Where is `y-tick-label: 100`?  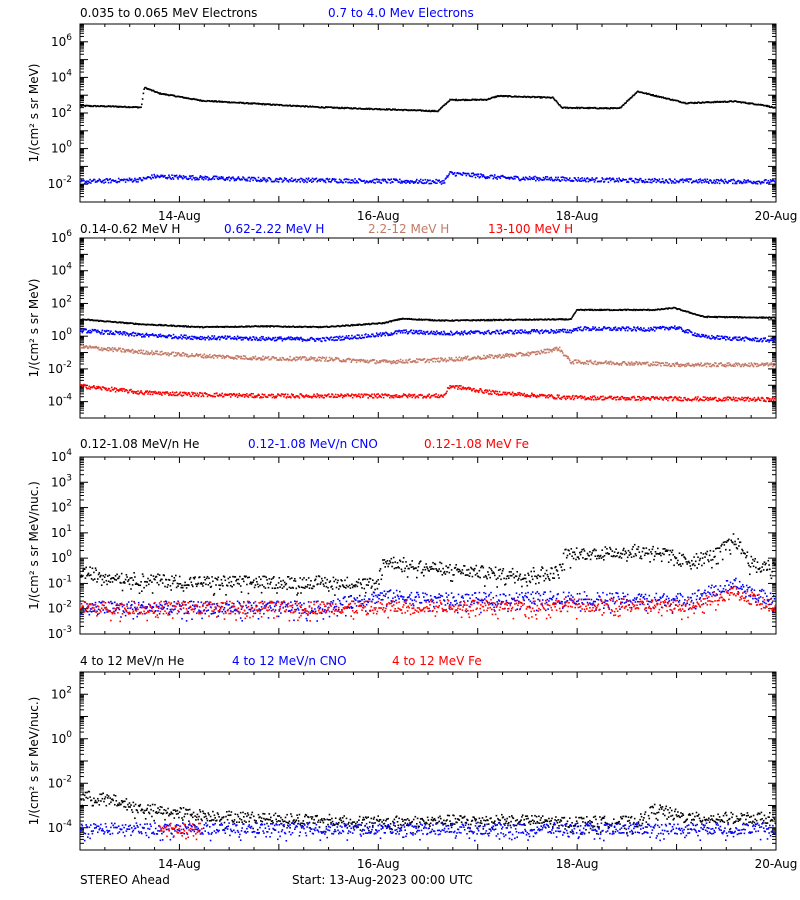 y-tick-label: 100 is located at coordinates (61, 148).